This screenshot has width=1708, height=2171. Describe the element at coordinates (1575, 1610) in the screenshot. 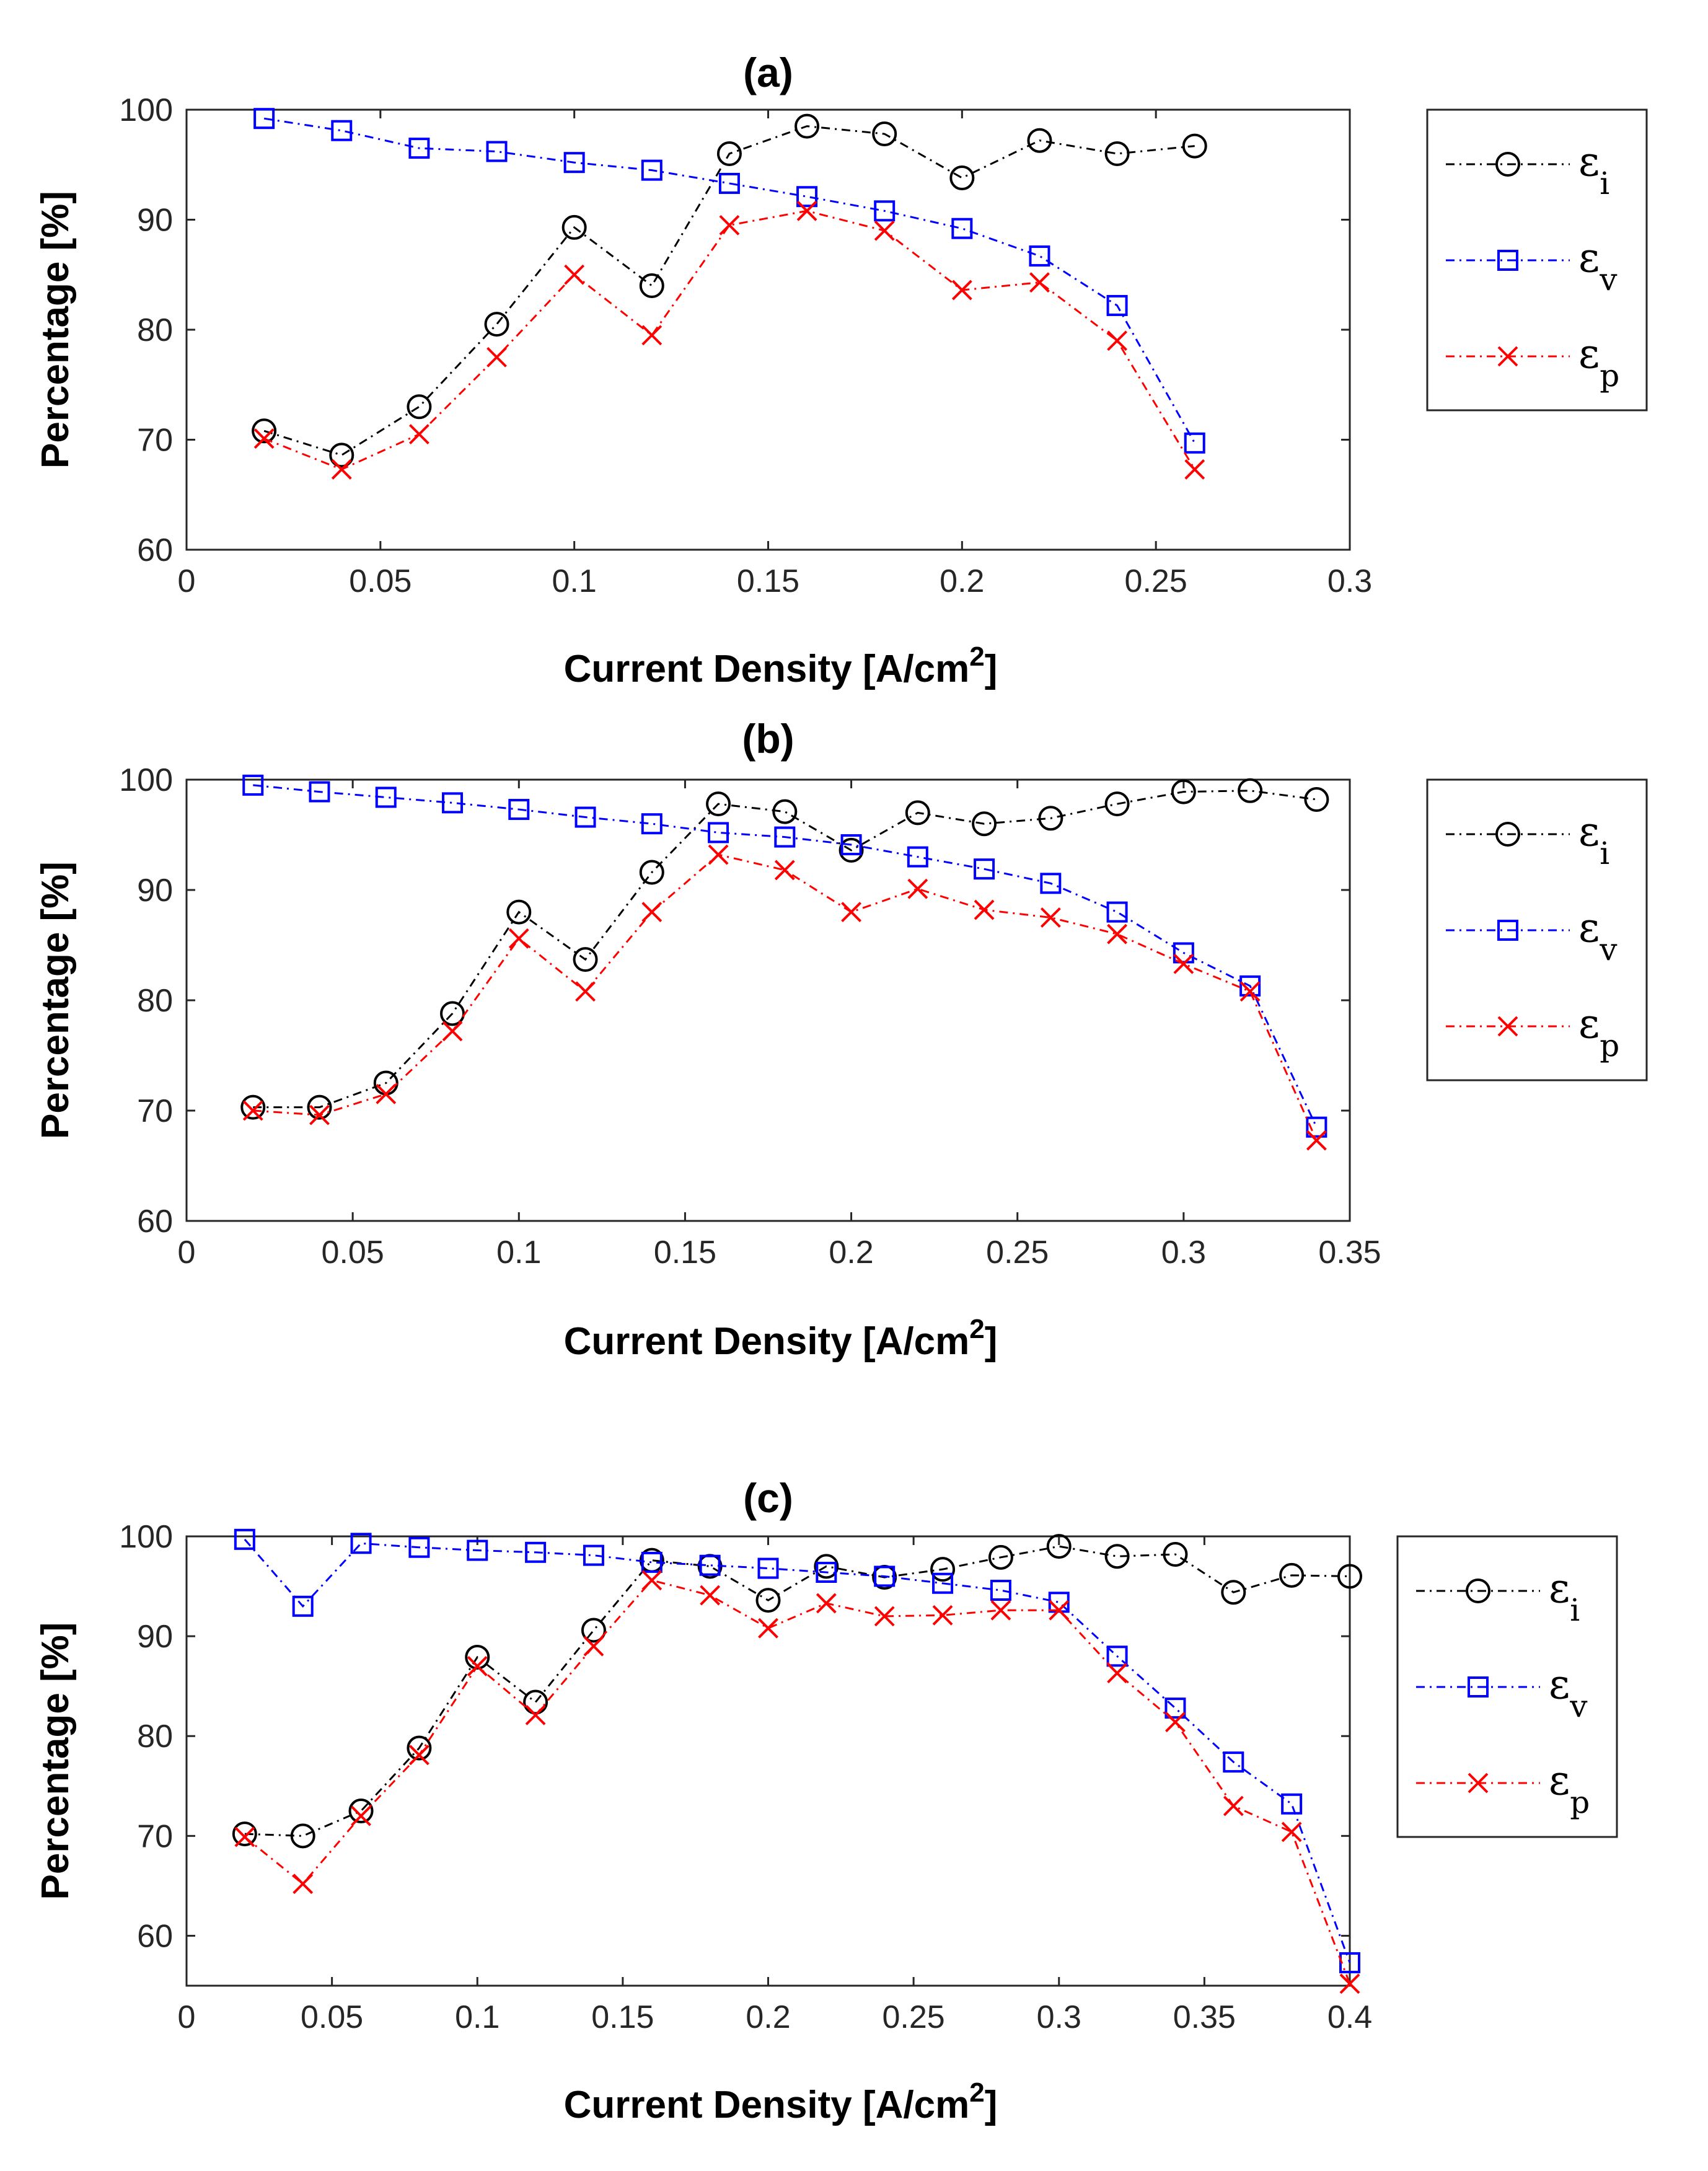

I see `legend-subscript: i` at that location.